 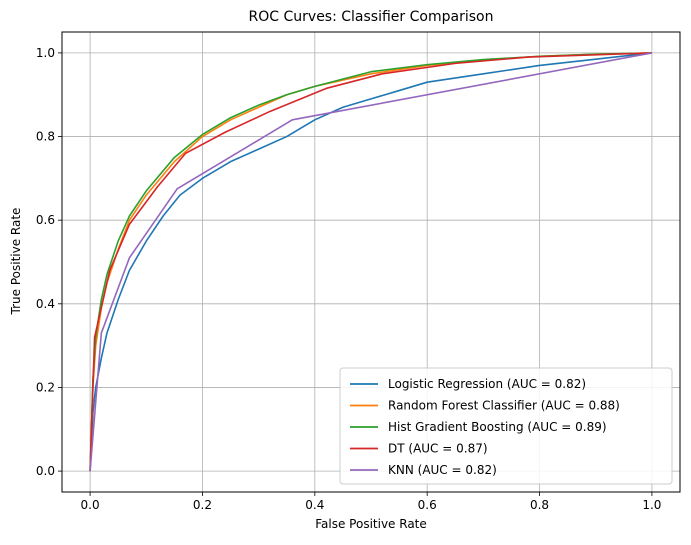 I want to click on legend-box, so click(x=506, y=426).